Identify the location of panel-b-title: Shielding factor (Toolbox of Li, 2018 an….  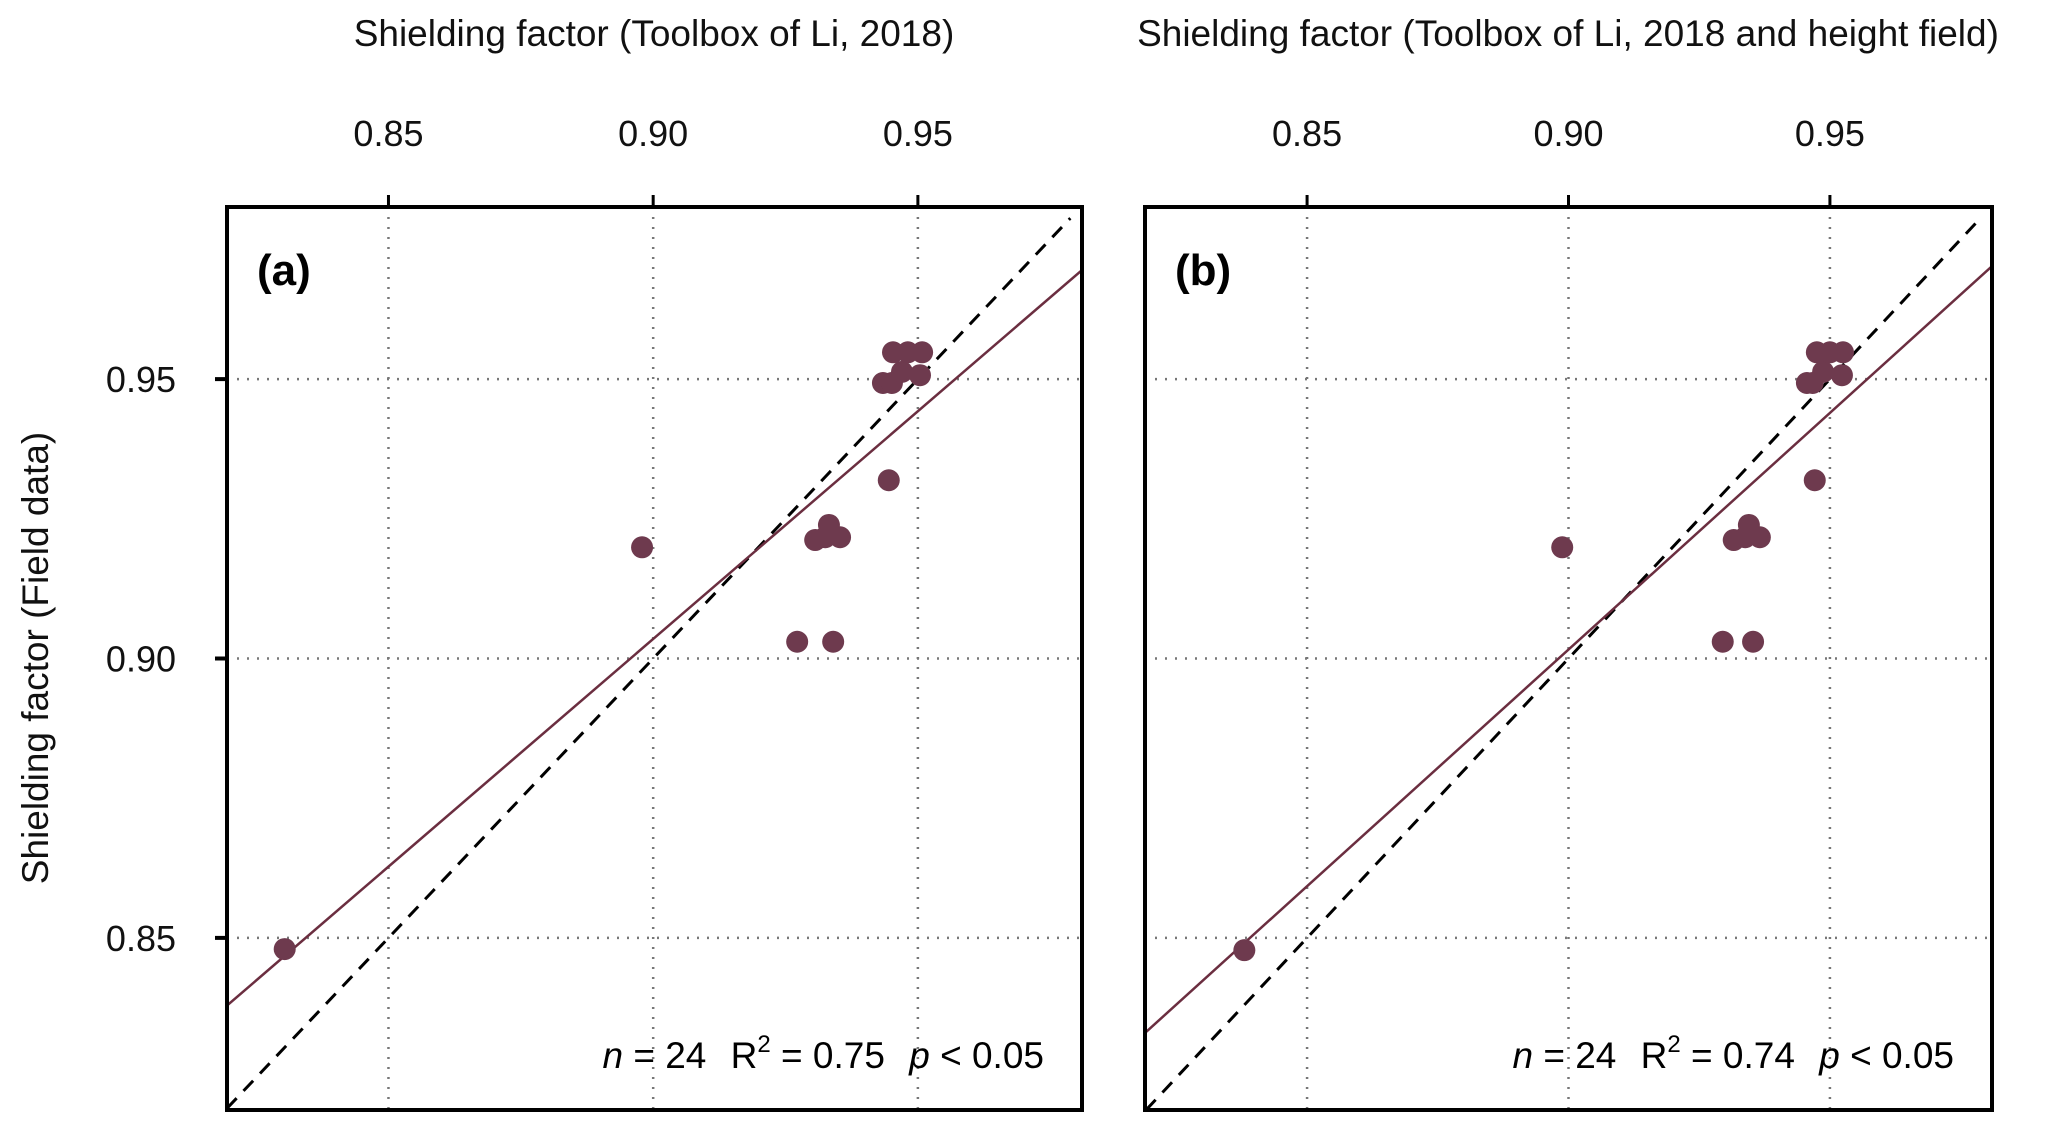
(1568, 33).